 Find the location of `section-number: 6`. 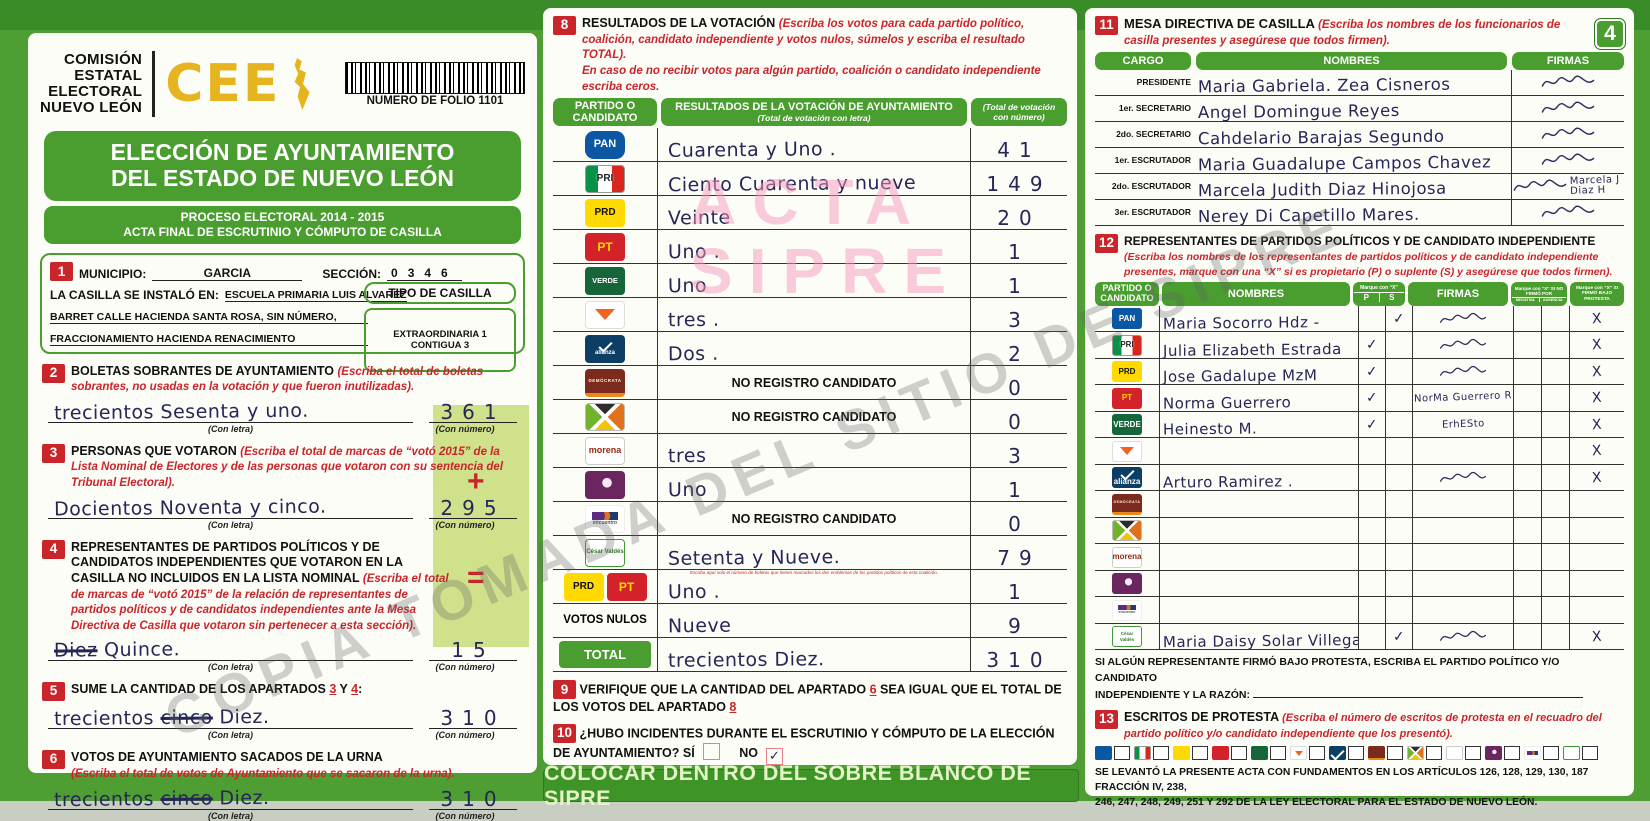

section-number: 6 is located at coordinates (53, 760).